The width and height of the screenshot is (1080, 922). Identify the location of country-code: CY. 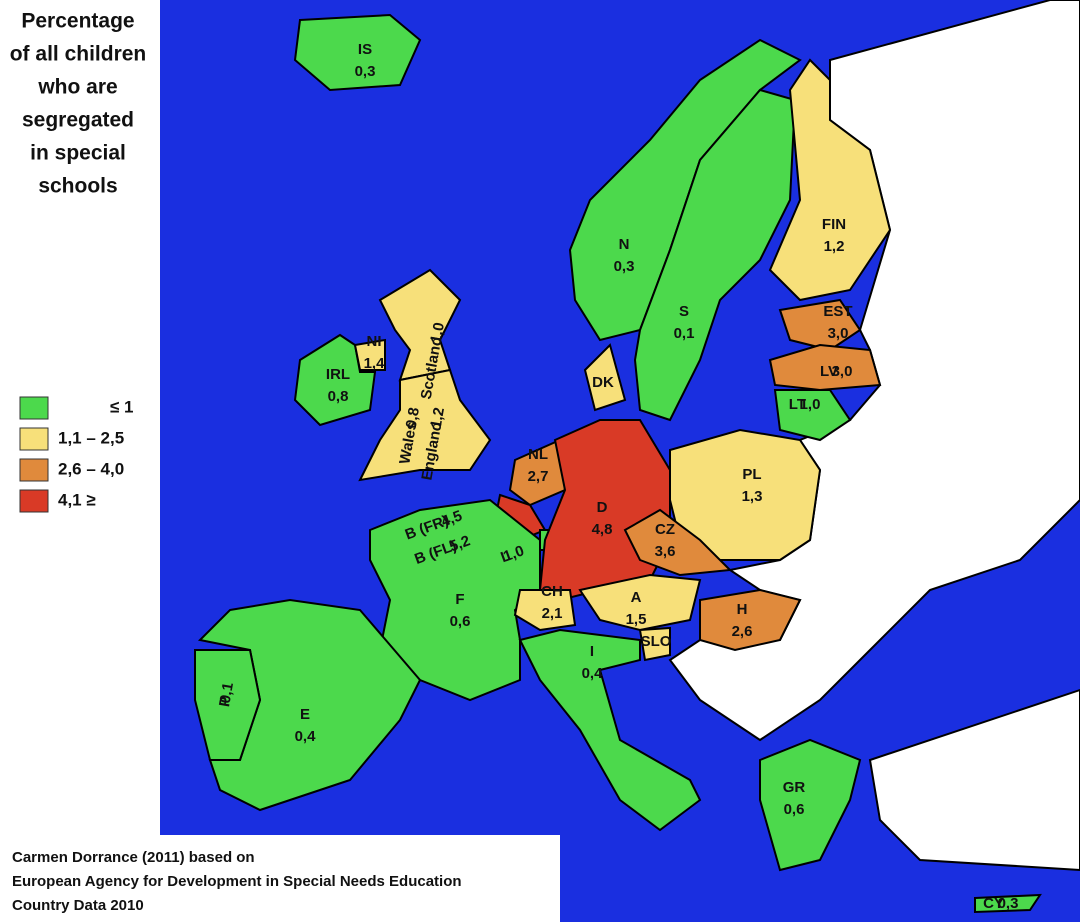
(993, 903).